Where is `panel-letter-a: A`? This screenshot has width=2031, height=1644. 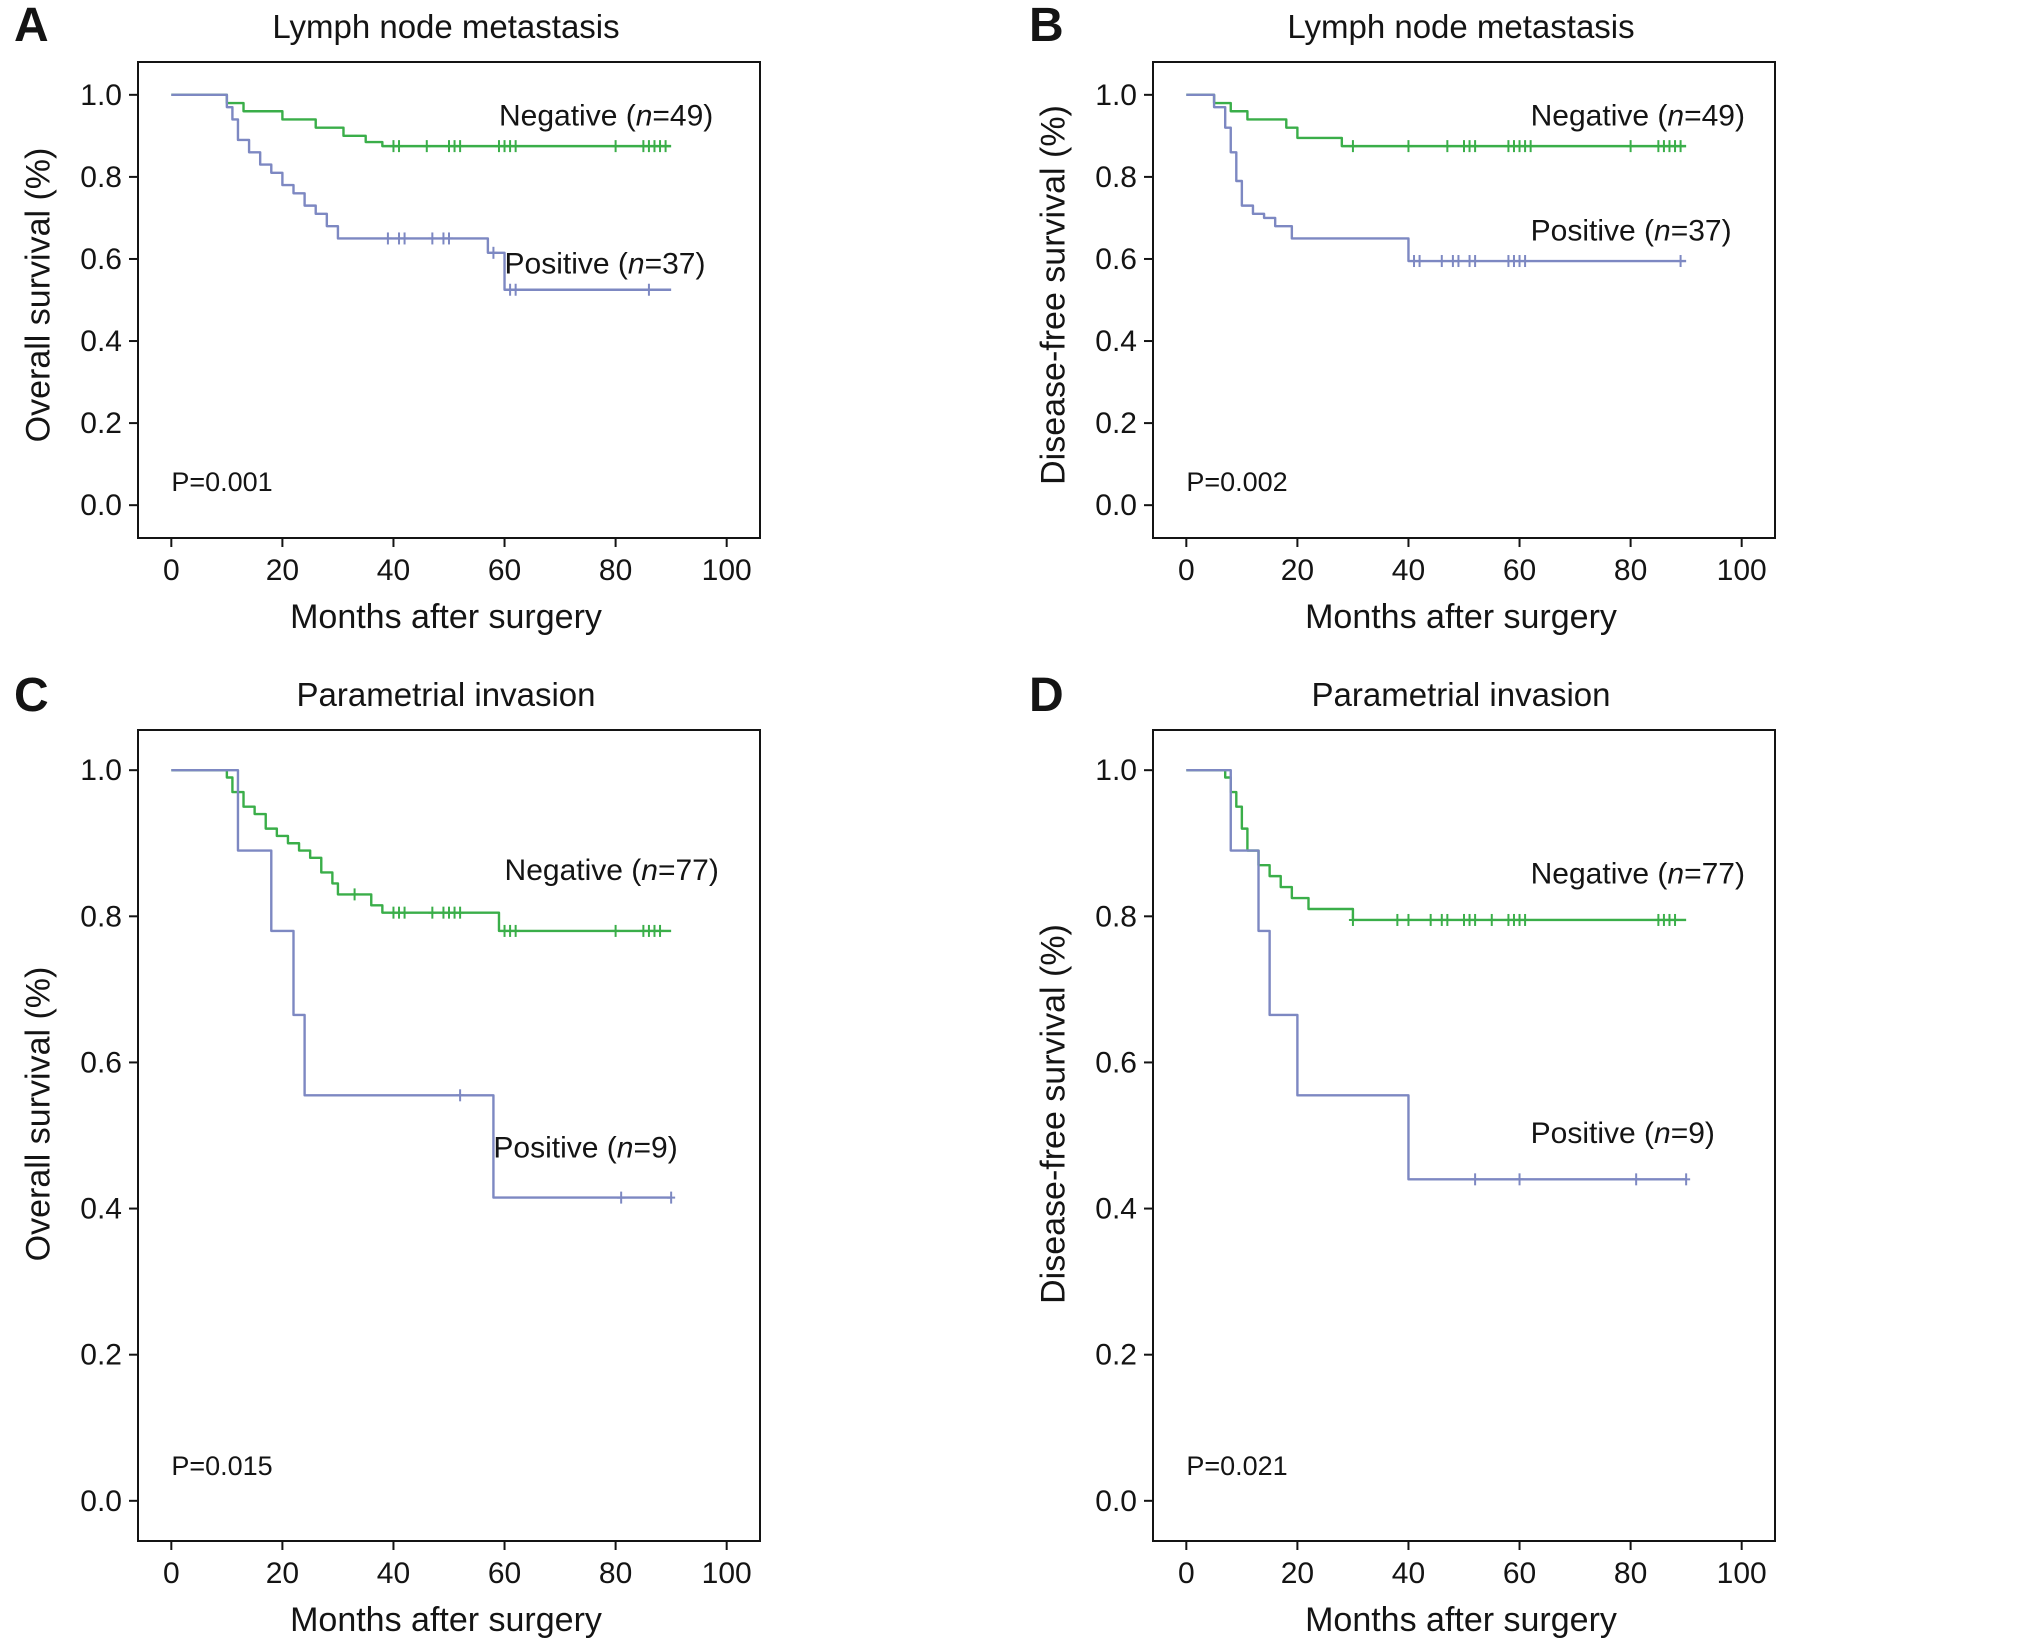 panel-letter-a: A is located at coordinates (31, 26).